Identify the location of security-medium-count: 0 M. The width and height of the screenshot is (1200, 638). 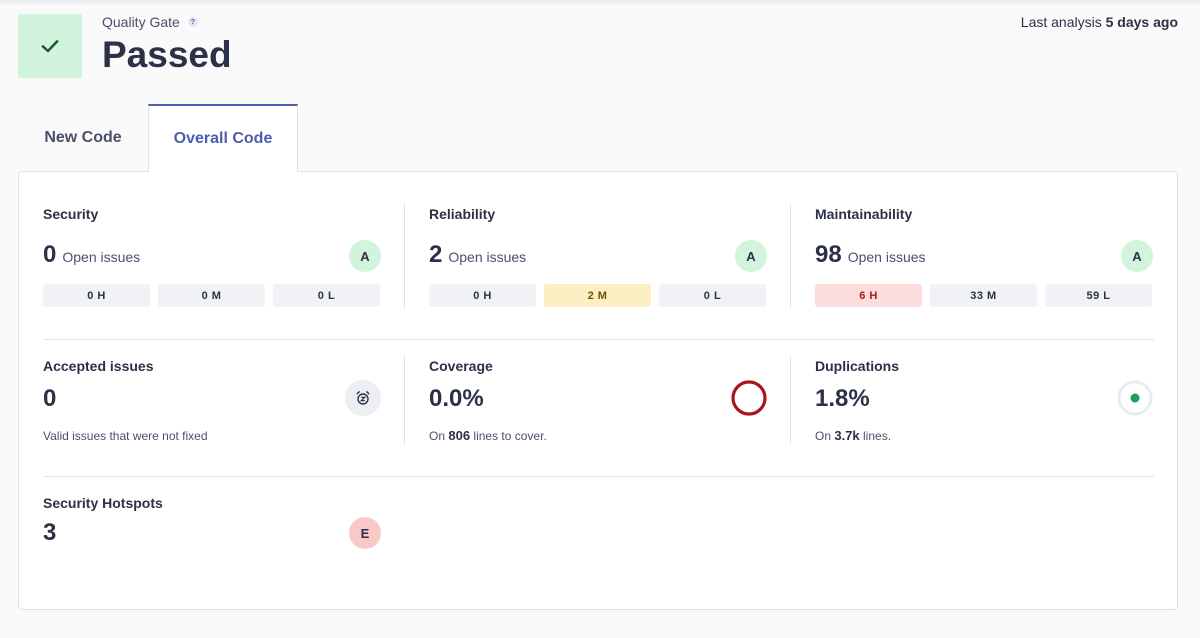
(211, 295).